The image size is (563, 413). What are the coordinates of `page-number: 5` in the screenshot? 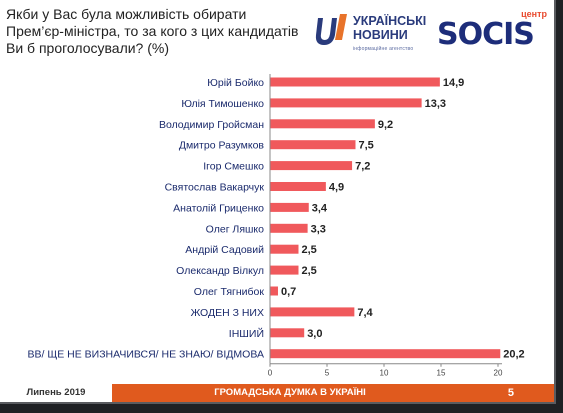 It's located at (510, 393).